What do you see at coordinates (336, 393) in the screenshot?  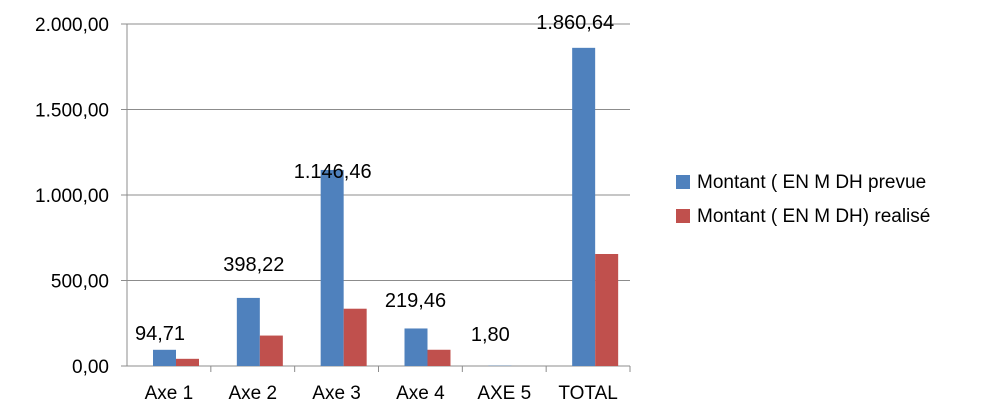 I see `x-tick-label: Axe 3` at bounding box center [336, 393].